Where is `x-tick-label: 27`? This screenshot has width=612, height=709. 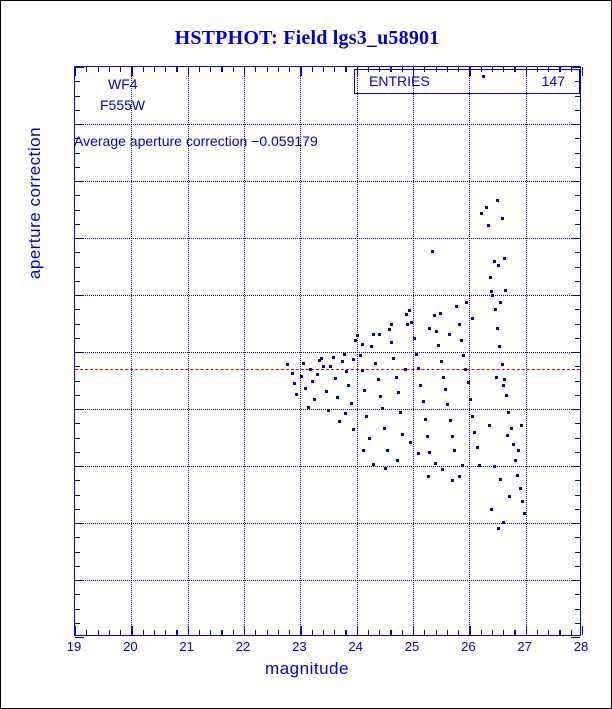
x-tick-label: 27 is located at coordinates (524, 646).